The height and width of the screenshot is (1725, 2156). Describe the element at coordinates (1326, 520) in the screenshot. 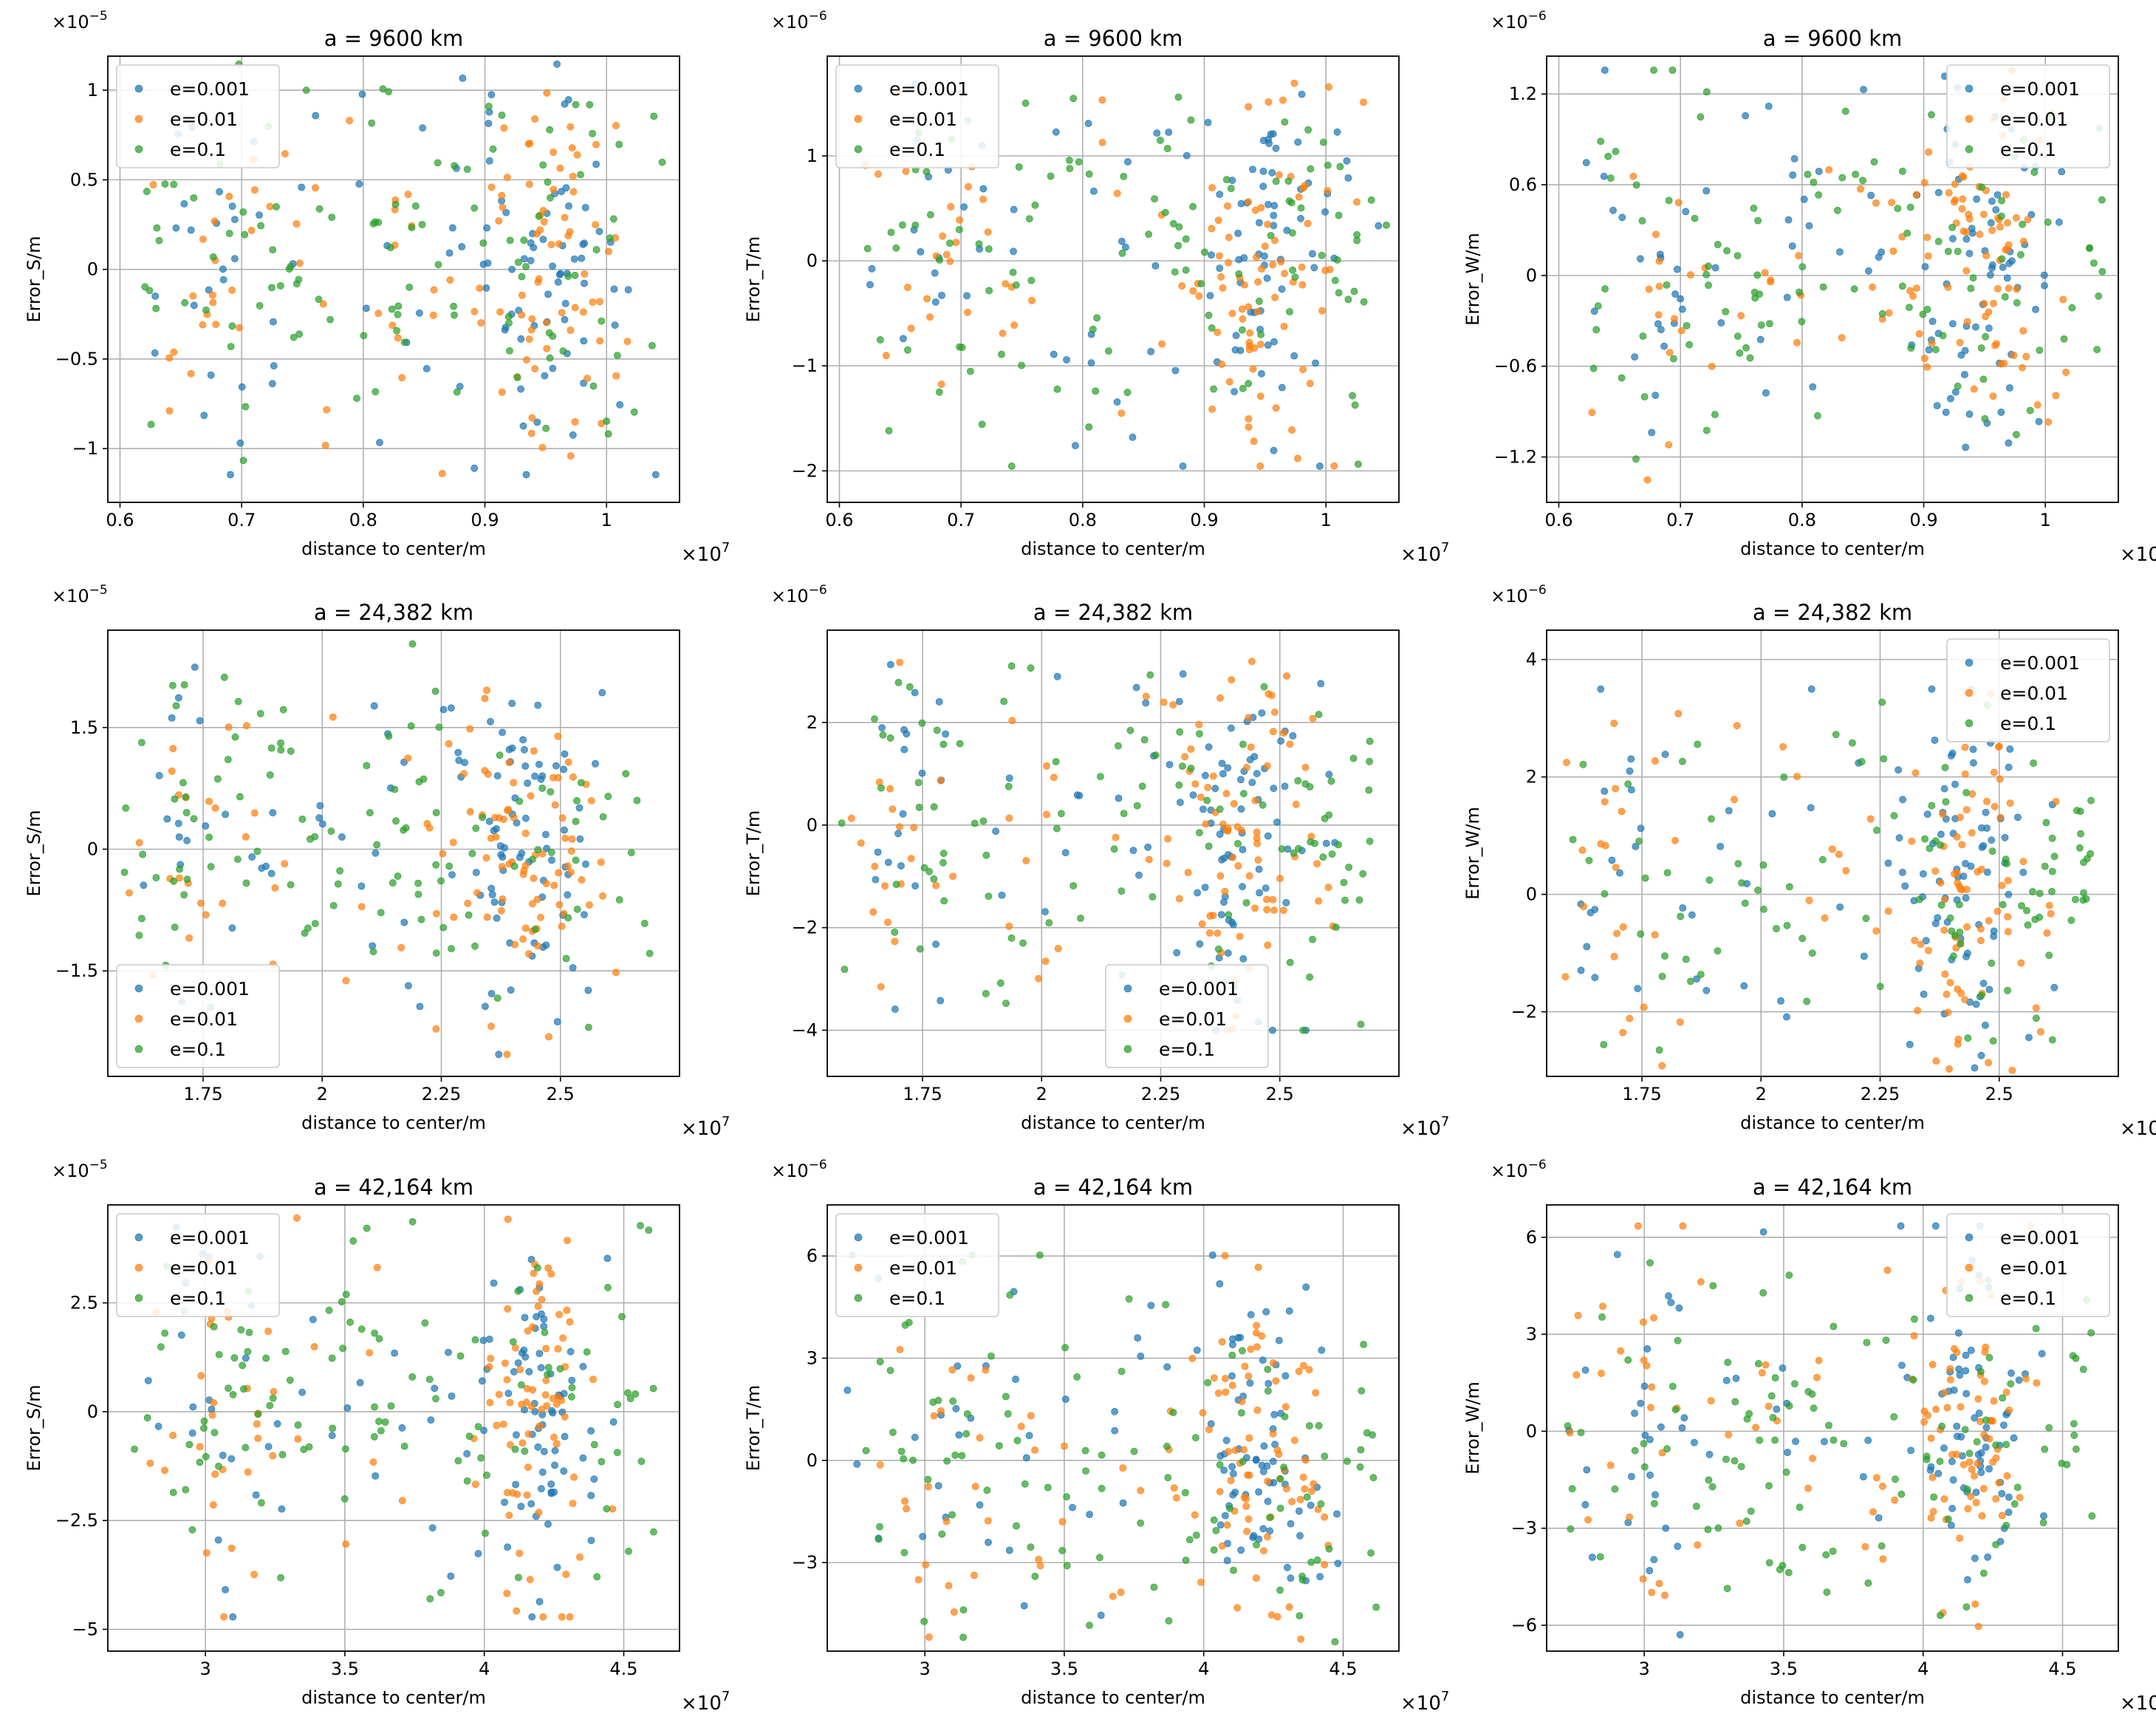

I see `x-tick-label: 1` at that location.